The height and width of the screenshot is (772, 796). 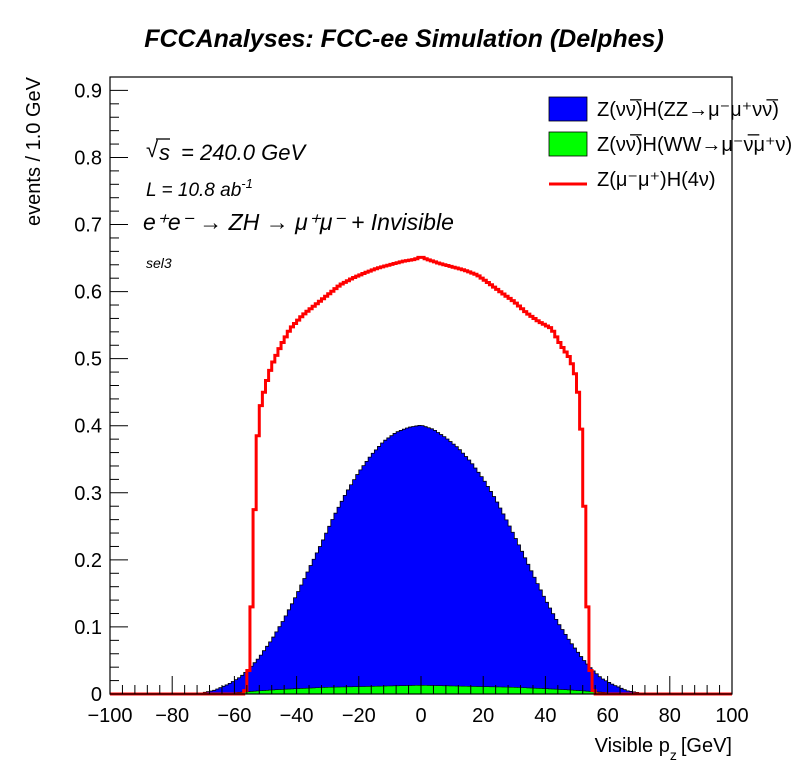 What do you see at coordinates (404, 39) in the screenshot?
I see `chart-title: FCCAnalyses: FCC-ee Simulation (Delphes)` at bounding box center [404, 39].